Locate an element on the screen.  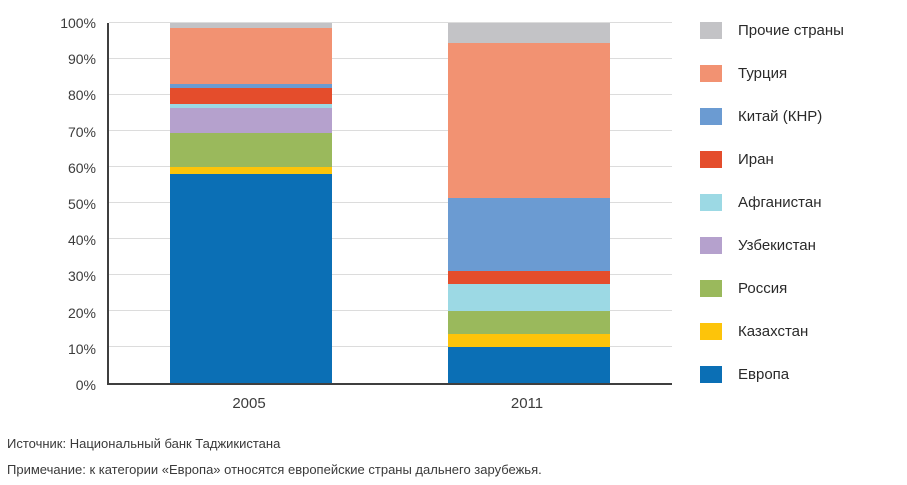
segment-2011-Прочие страны is located at coordinates (529, 33).